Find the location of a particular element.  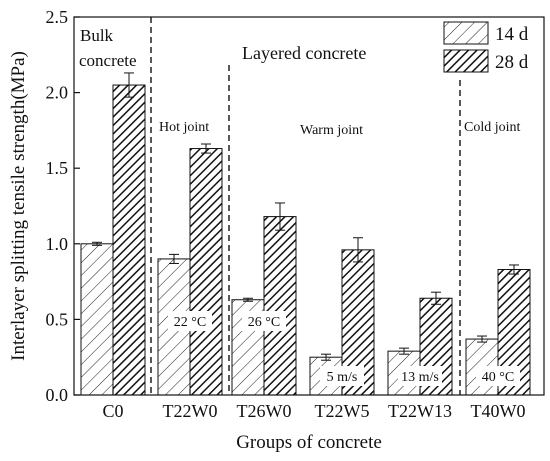

x-axis-title: Groups of concrete is located at coordinates (309, 442).